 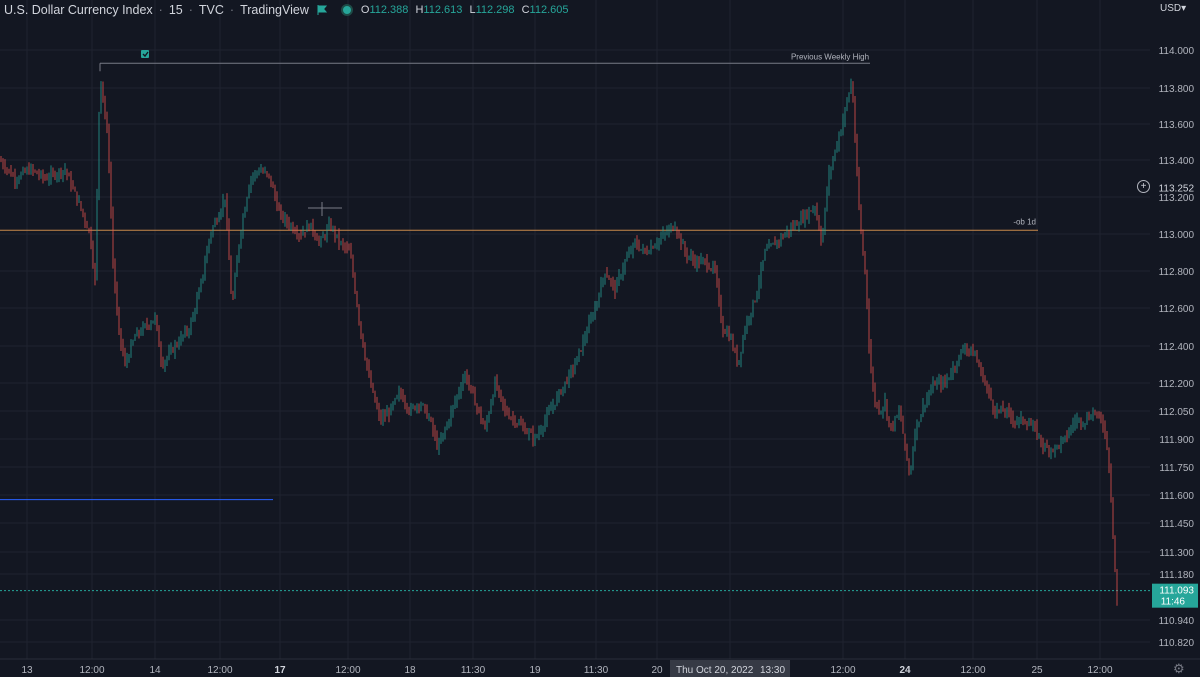 What do you see at coordinates (1177, 309) in the screenshot?
I see `price-tick-label: 112.600` at bounding box center [1177, 309].